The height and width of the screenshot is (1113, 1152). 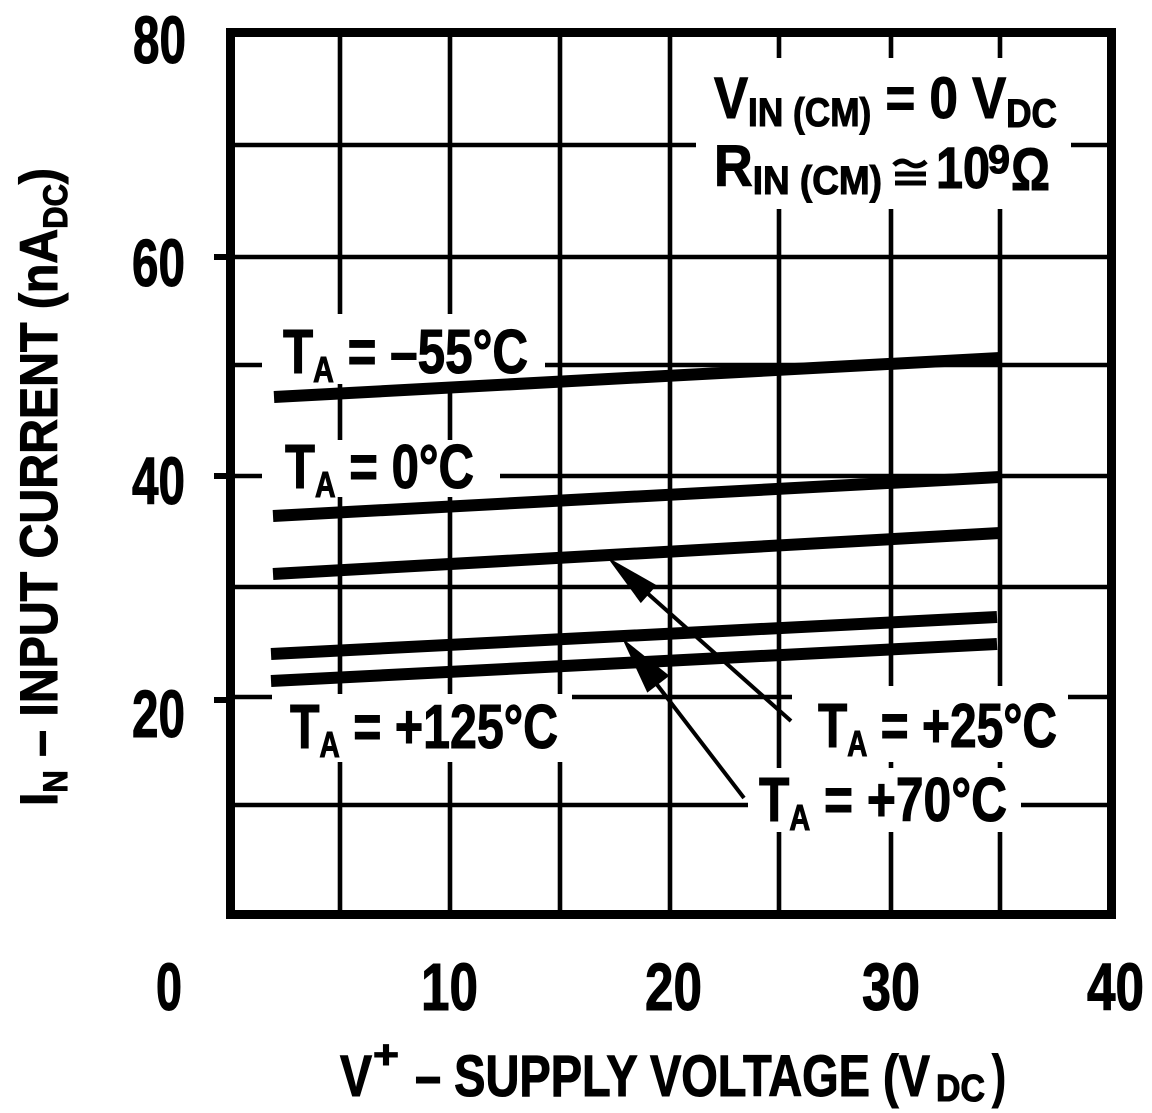 What do you see at coordinates (158, 263) in the screenshot?
I see `svg-text: 60` at bounding box center [158, 263].